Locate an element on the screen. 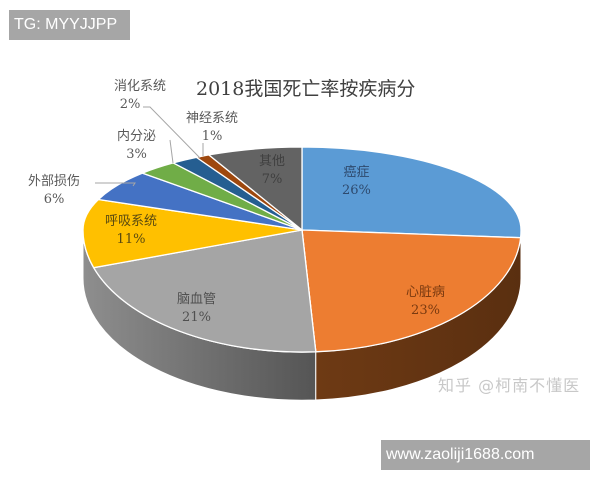  label-external-pct: 6% is located at coordinates (54, 199).